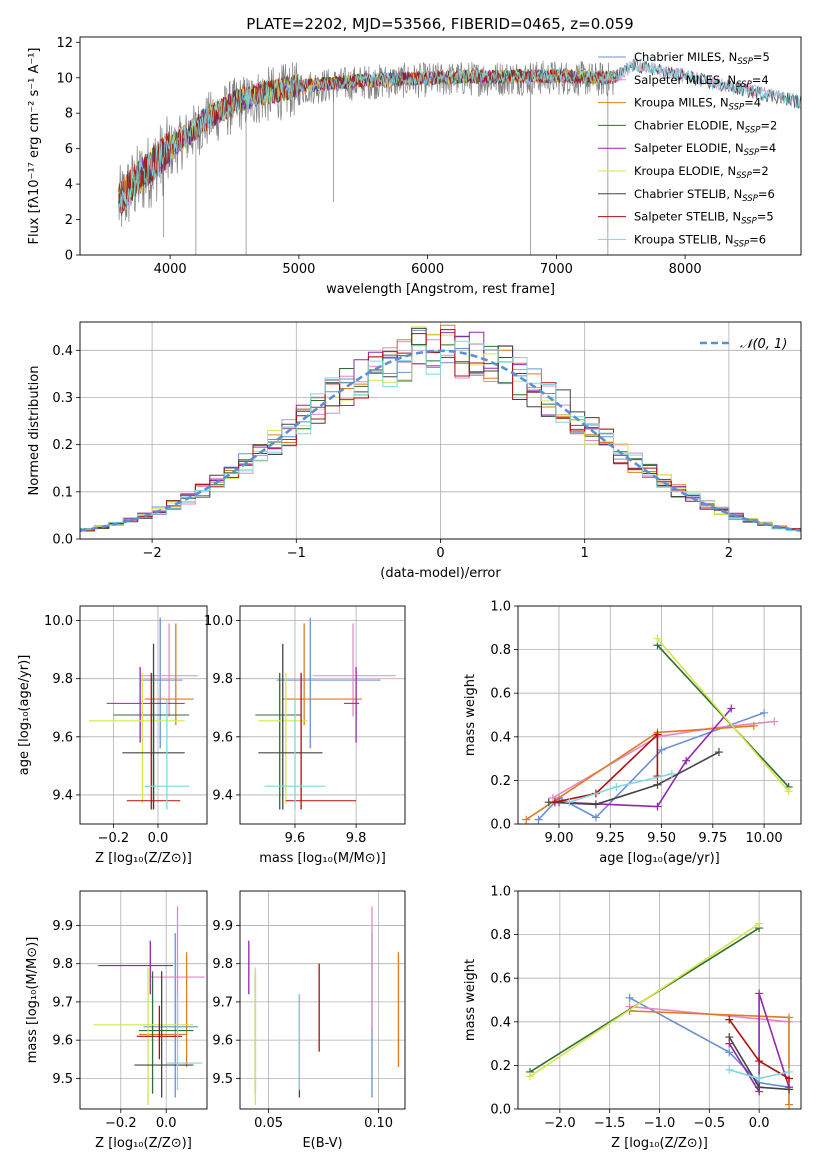 This screenshot has height=1175, width=819. Describe the element at coordinates (500, 1022) in the screenshot. I see `y-tick-label: 0.4` at that location.